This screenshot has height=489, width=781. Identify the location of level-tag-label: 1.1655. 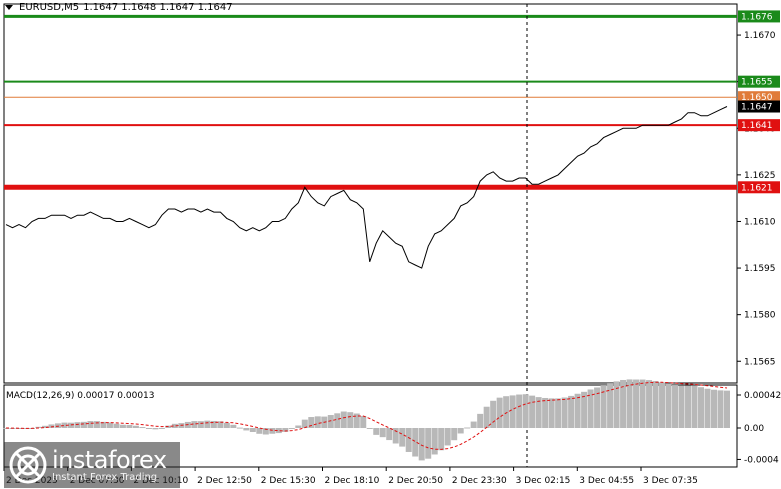
(757, 83).